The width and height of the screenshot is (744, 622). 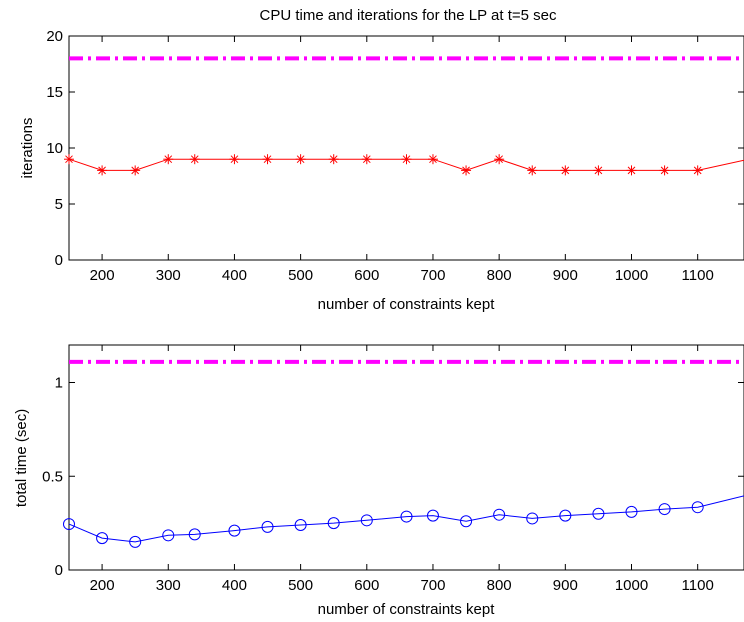 What do you see at coordinates (59, 383) in the screenshot?
I see `bottom-y-tick-label: 1` at bounding box center [59, 383].